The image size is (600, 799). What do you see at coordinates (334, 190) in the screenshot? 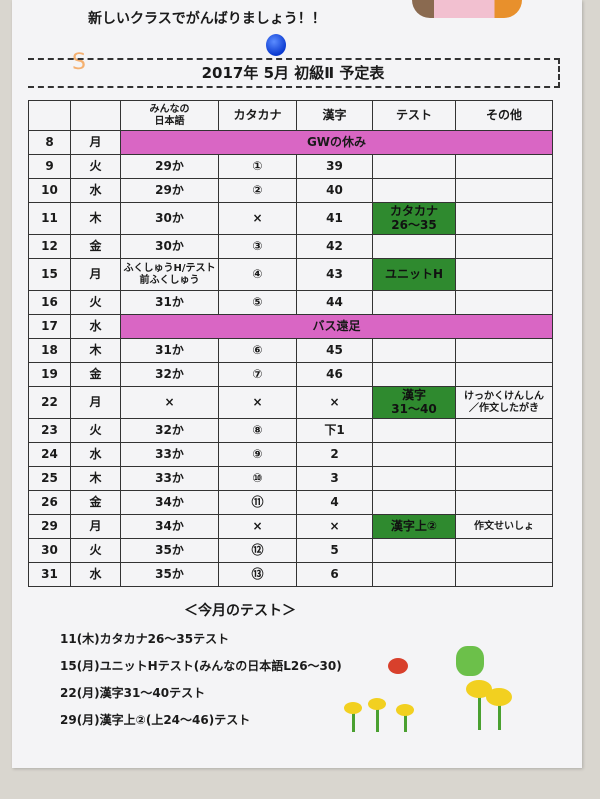
I see `kanji-cell: 40` at bounding box center [334, 190].